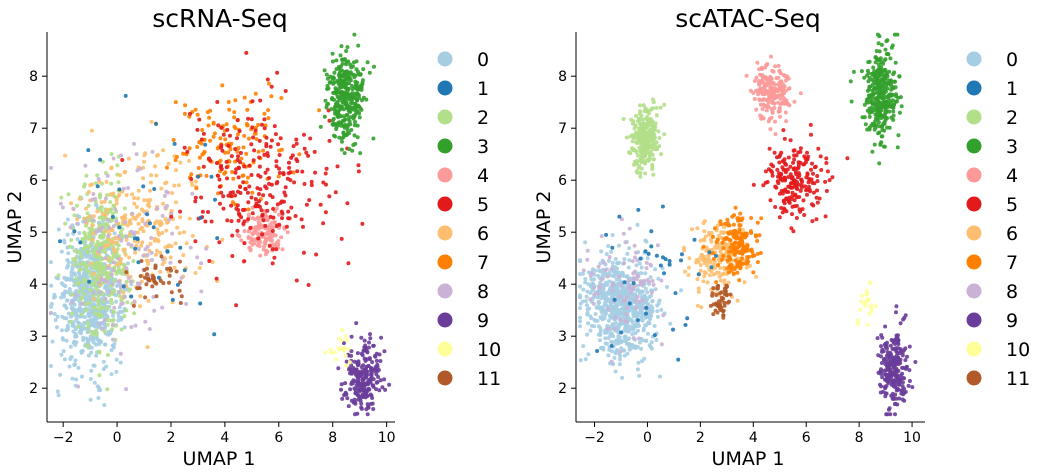 The width and height of the screenshot is (1049, 475). I want to click on y-tick-label: 8, so click(33, 77).